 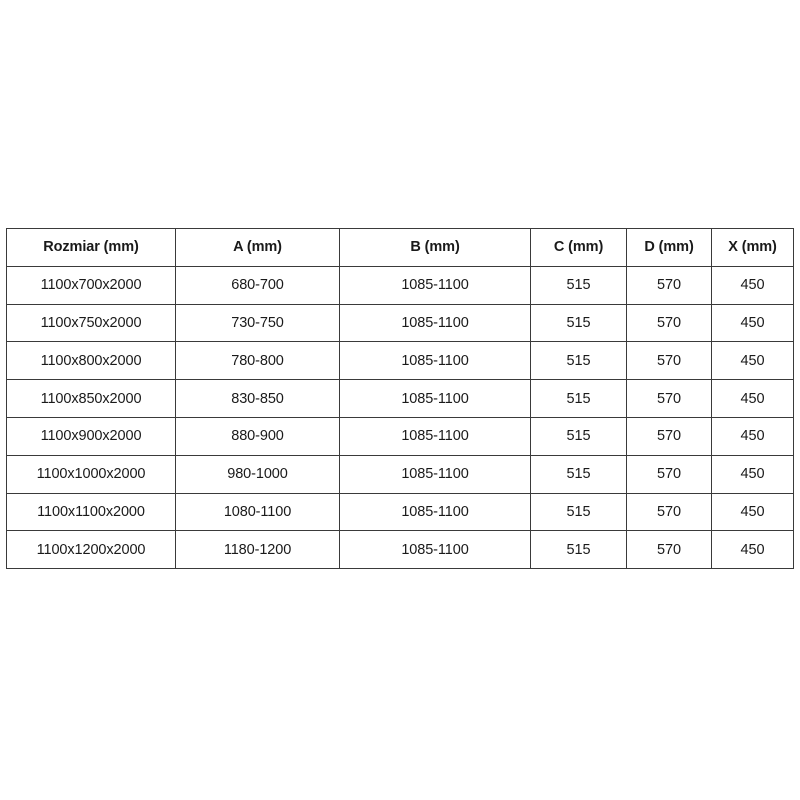 I want to click on cell-size: 1100x1000x2000, so click(x=91, y=474).